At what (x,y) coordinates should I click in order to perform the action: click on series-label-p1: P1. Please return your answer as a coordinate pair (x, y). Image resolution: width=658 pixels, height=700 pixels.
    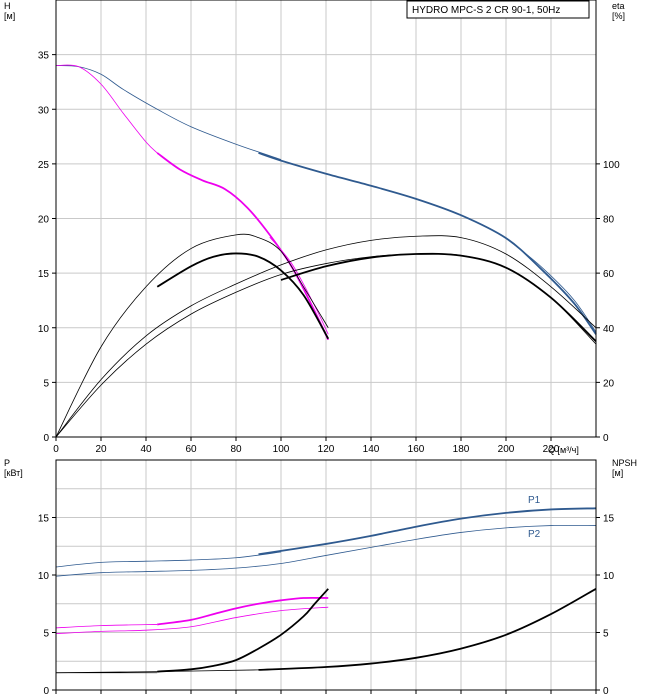
    Looking at the image, I should click on (534, 500).